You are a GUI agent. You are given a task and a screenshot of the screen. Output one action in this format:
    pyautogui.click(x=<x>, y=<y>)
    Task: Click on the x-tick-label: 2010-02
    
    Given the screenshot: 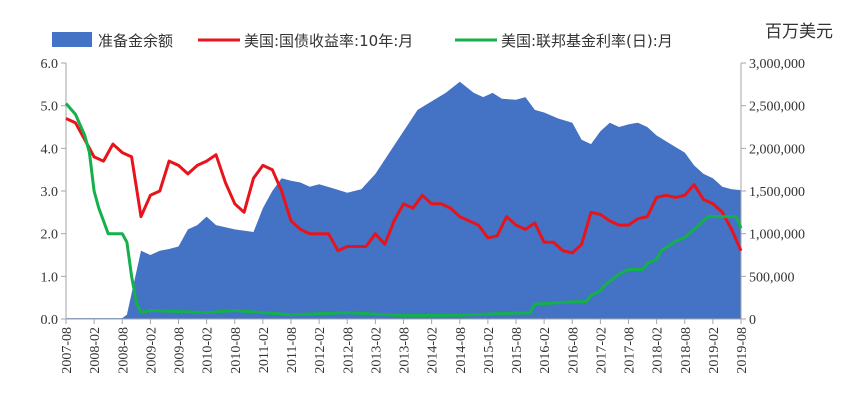 What is the action you would take?
    pyautogui.click(x=208, y=350)
    